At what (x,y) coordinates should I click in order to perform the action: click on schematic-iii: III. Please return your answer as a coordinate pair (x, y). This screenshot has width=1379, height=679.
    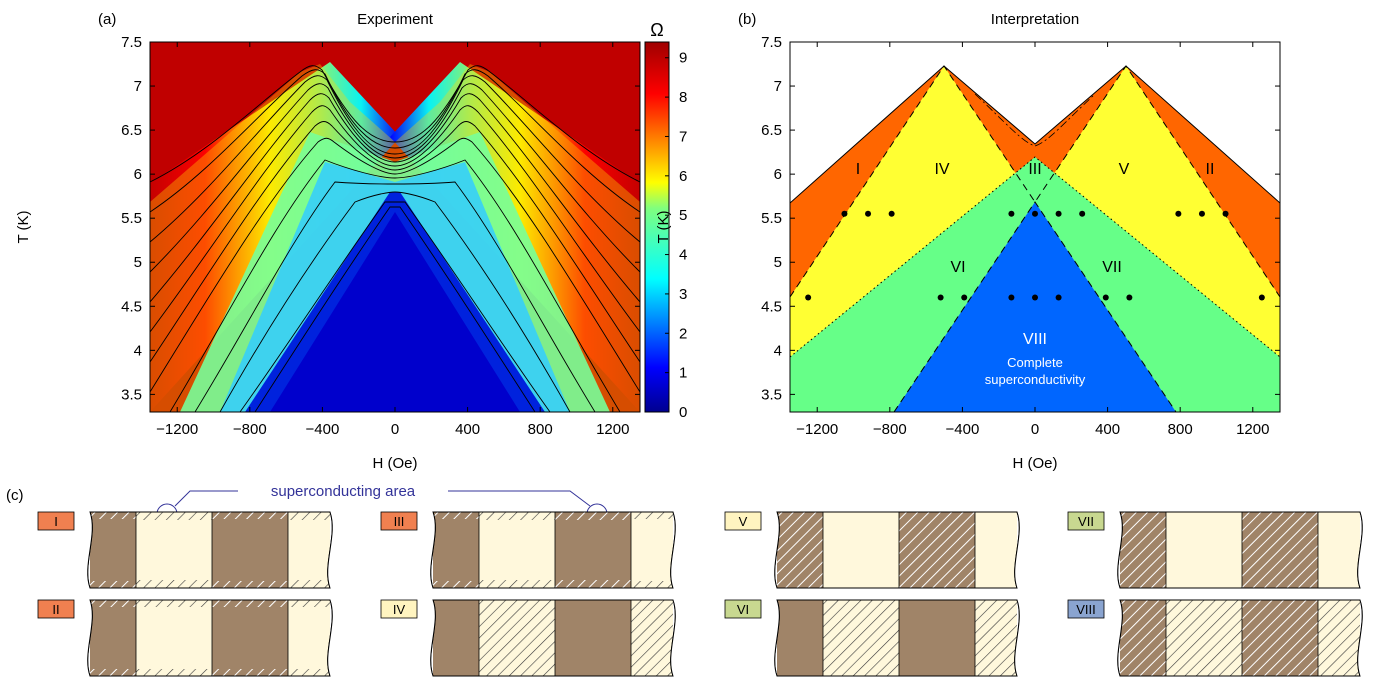
    Looking at the image, I should click on (533, 550).